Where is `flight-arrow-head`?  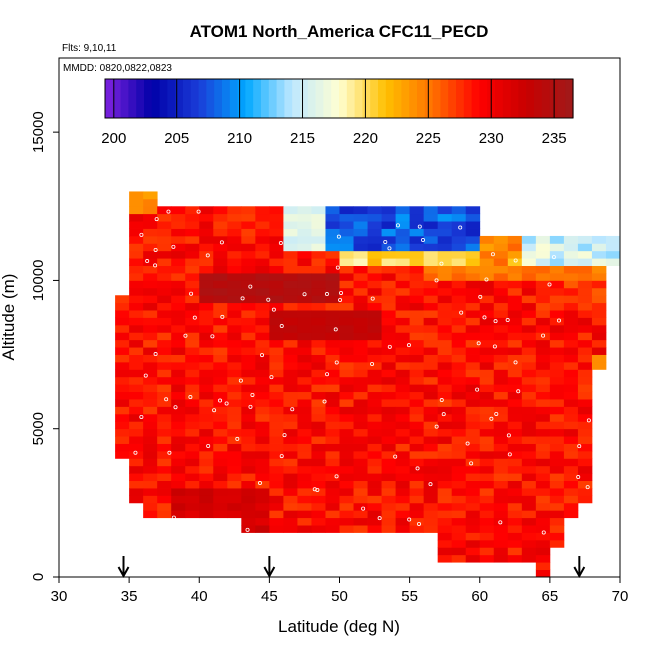
flight-arrow-head is located at coordinates (123, 572).